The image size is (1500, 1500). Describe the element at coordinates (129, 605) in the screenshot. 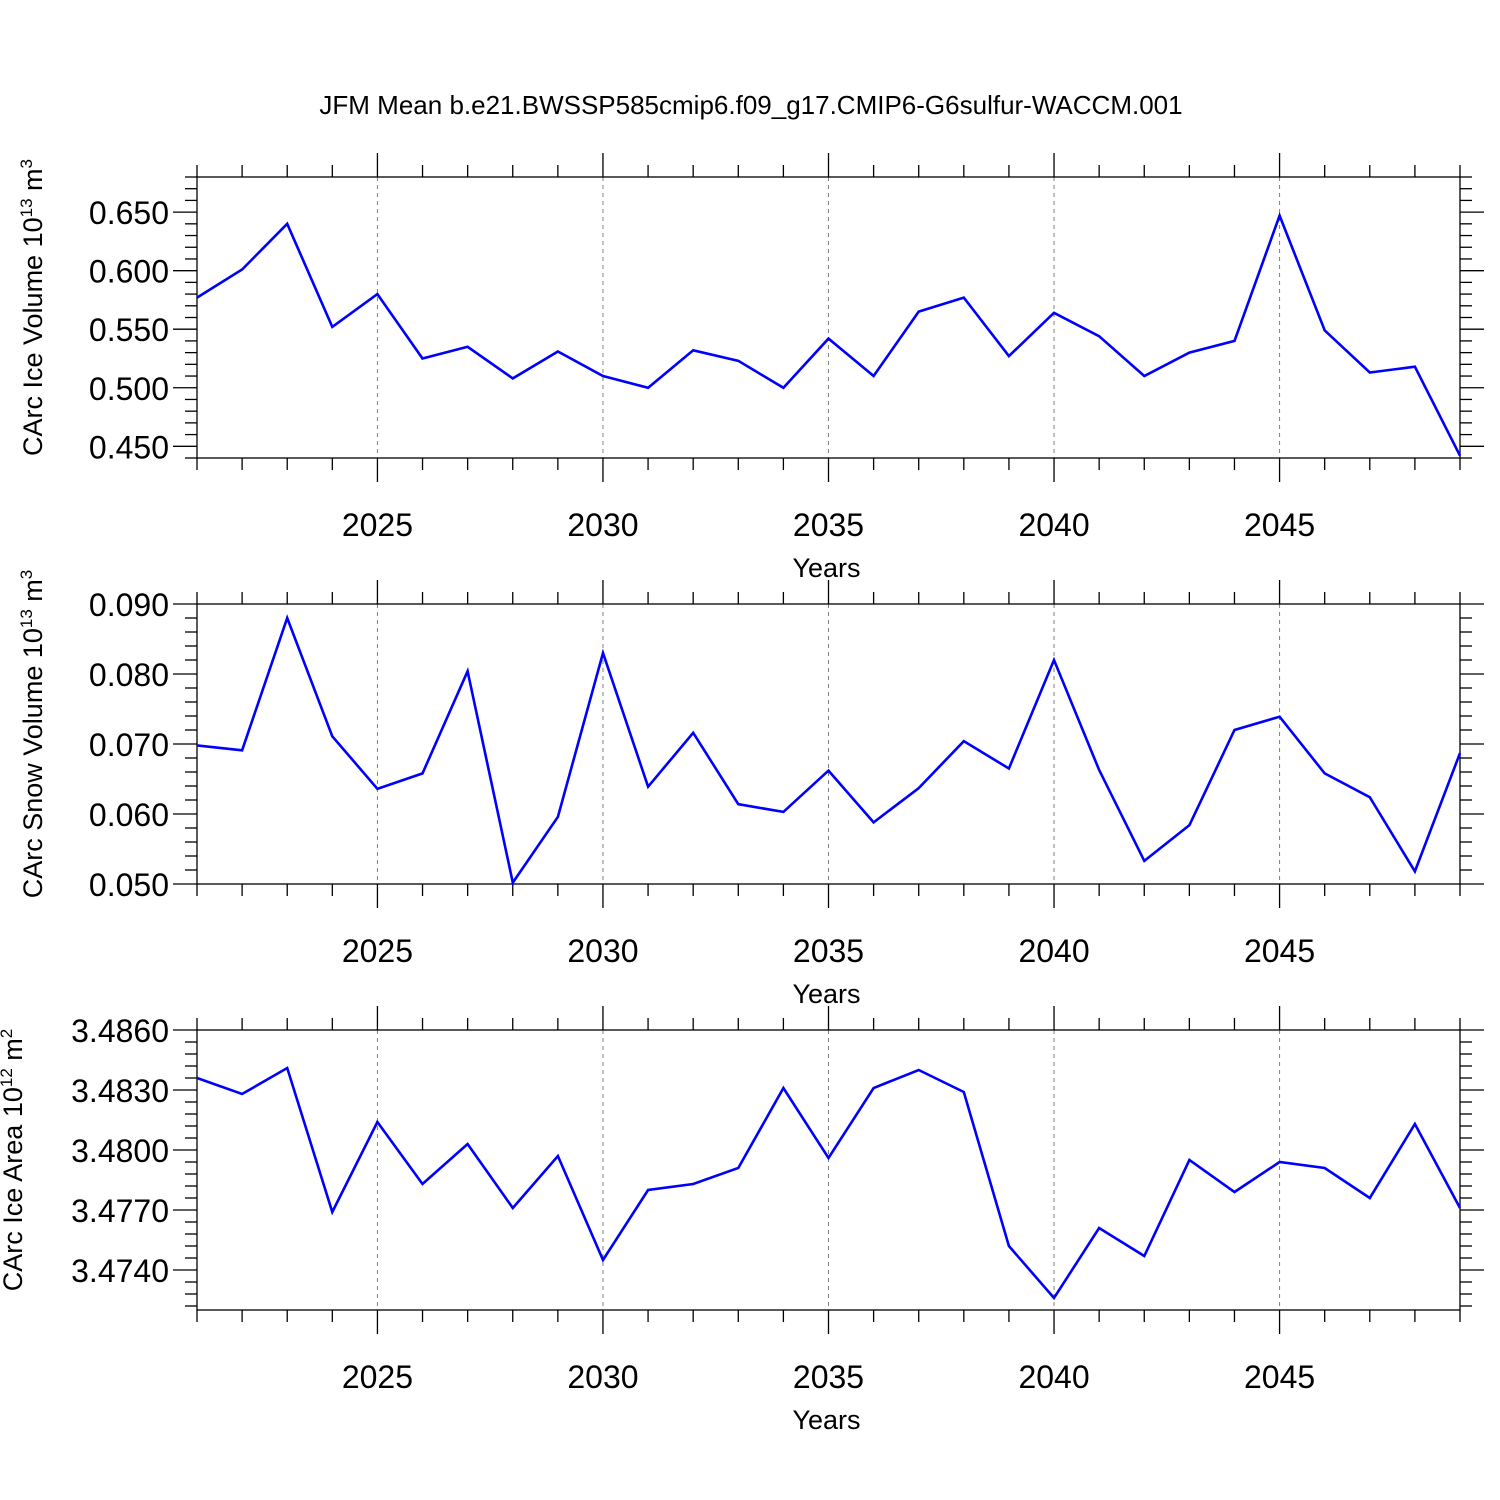

I see `y-tick-label: 0.090` at that location.